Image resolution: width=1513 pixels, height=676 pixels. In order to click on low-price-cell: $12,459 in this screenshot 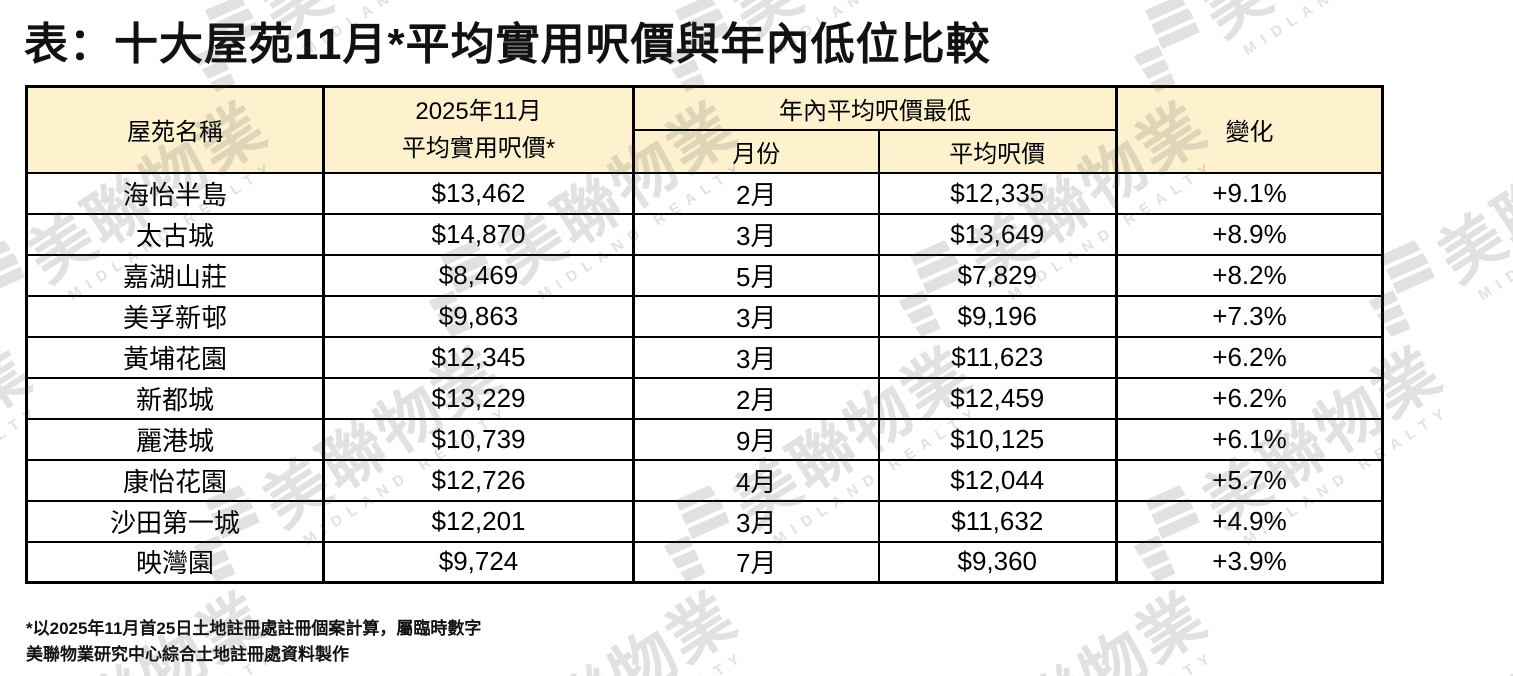, I will do `click(997, 398)`.